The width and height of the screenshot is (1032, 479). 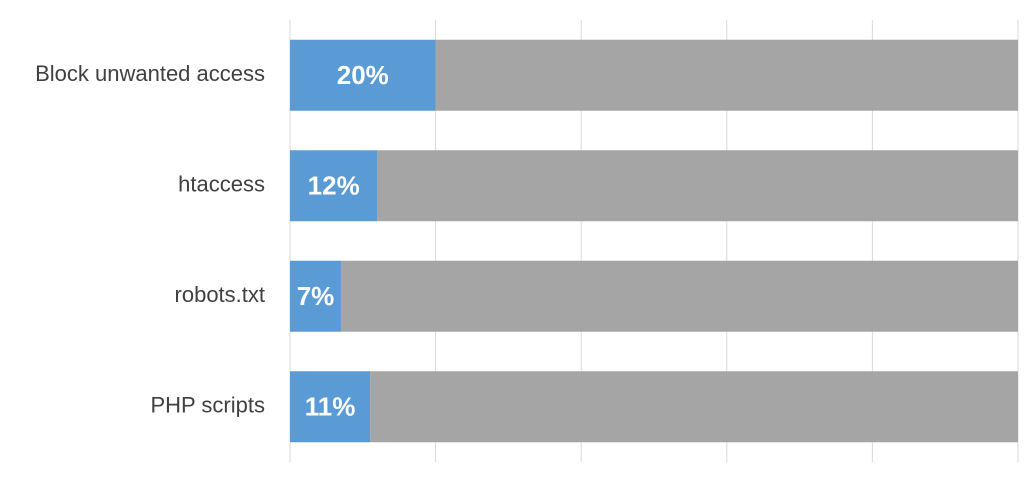 I want to click on category-label: Block unwanted access, so click(x=150, y=73).